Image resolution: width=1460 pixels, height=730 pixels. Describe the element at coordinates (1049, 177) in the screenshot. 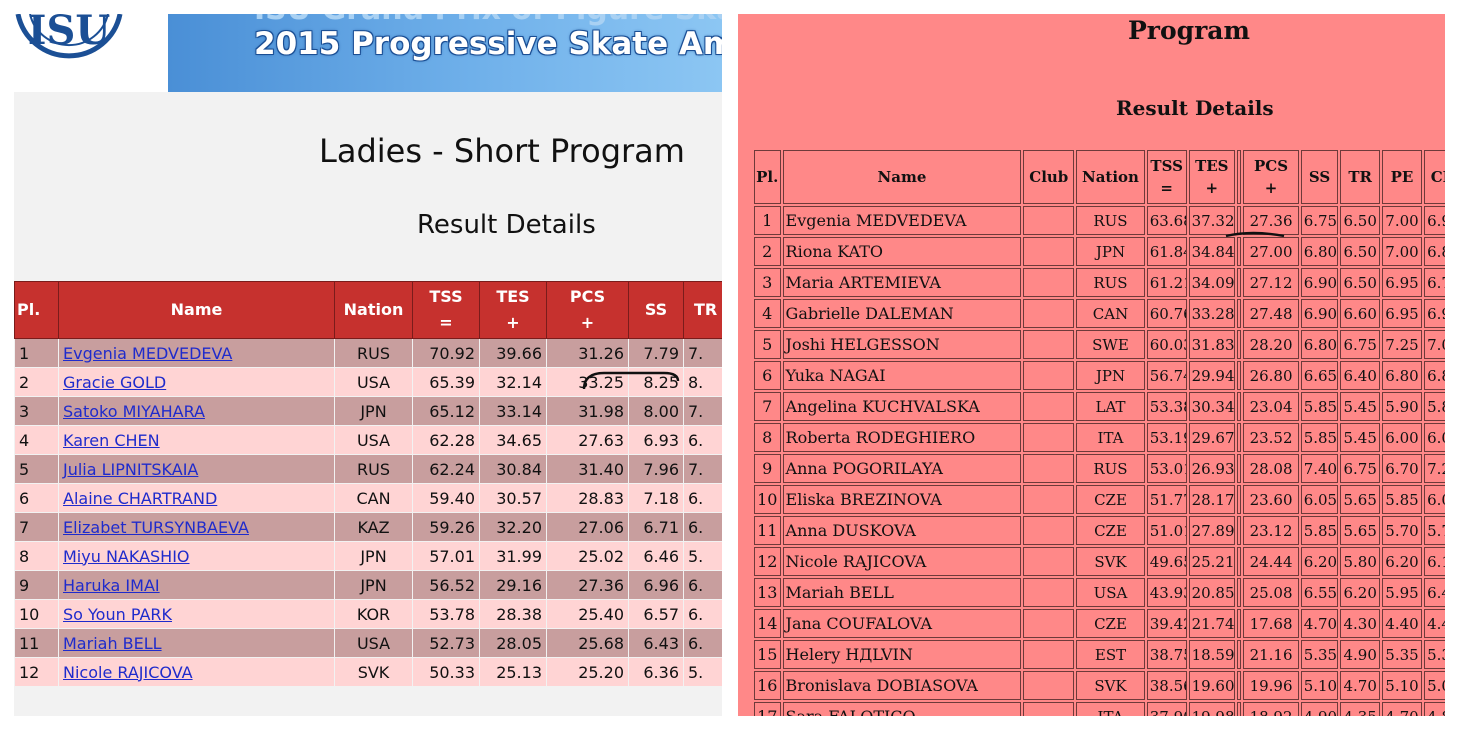

I see `col-header-club: Club` at that location.